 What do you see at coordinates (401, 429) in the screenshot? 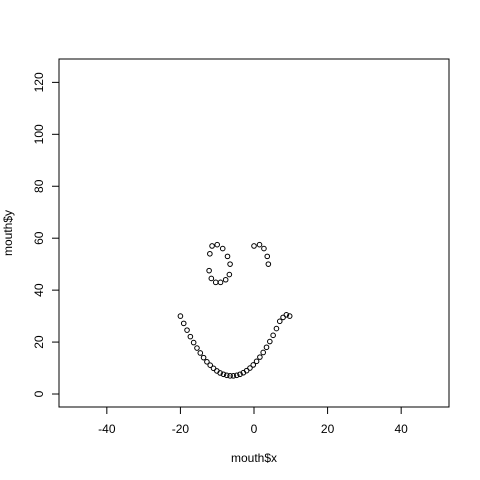
I see `x-tick-label: 40` at bounding box center [401, 429].